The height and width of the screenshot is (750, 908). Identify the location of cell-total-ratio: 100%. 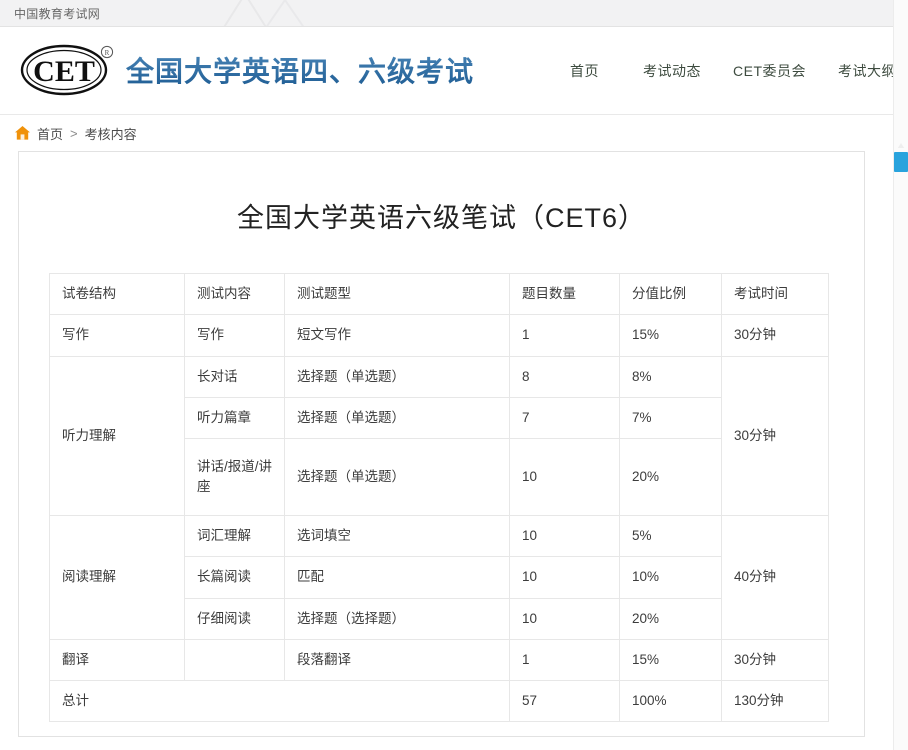
(670, 701).